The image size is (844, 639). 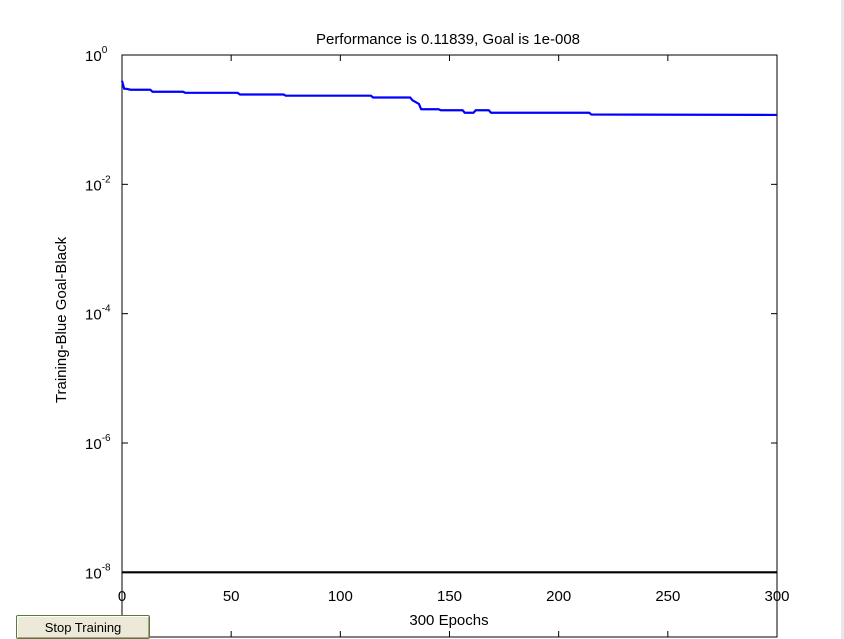 I want to click on y-tick-label: 10⁻⁴, so click(x=98, y=314).